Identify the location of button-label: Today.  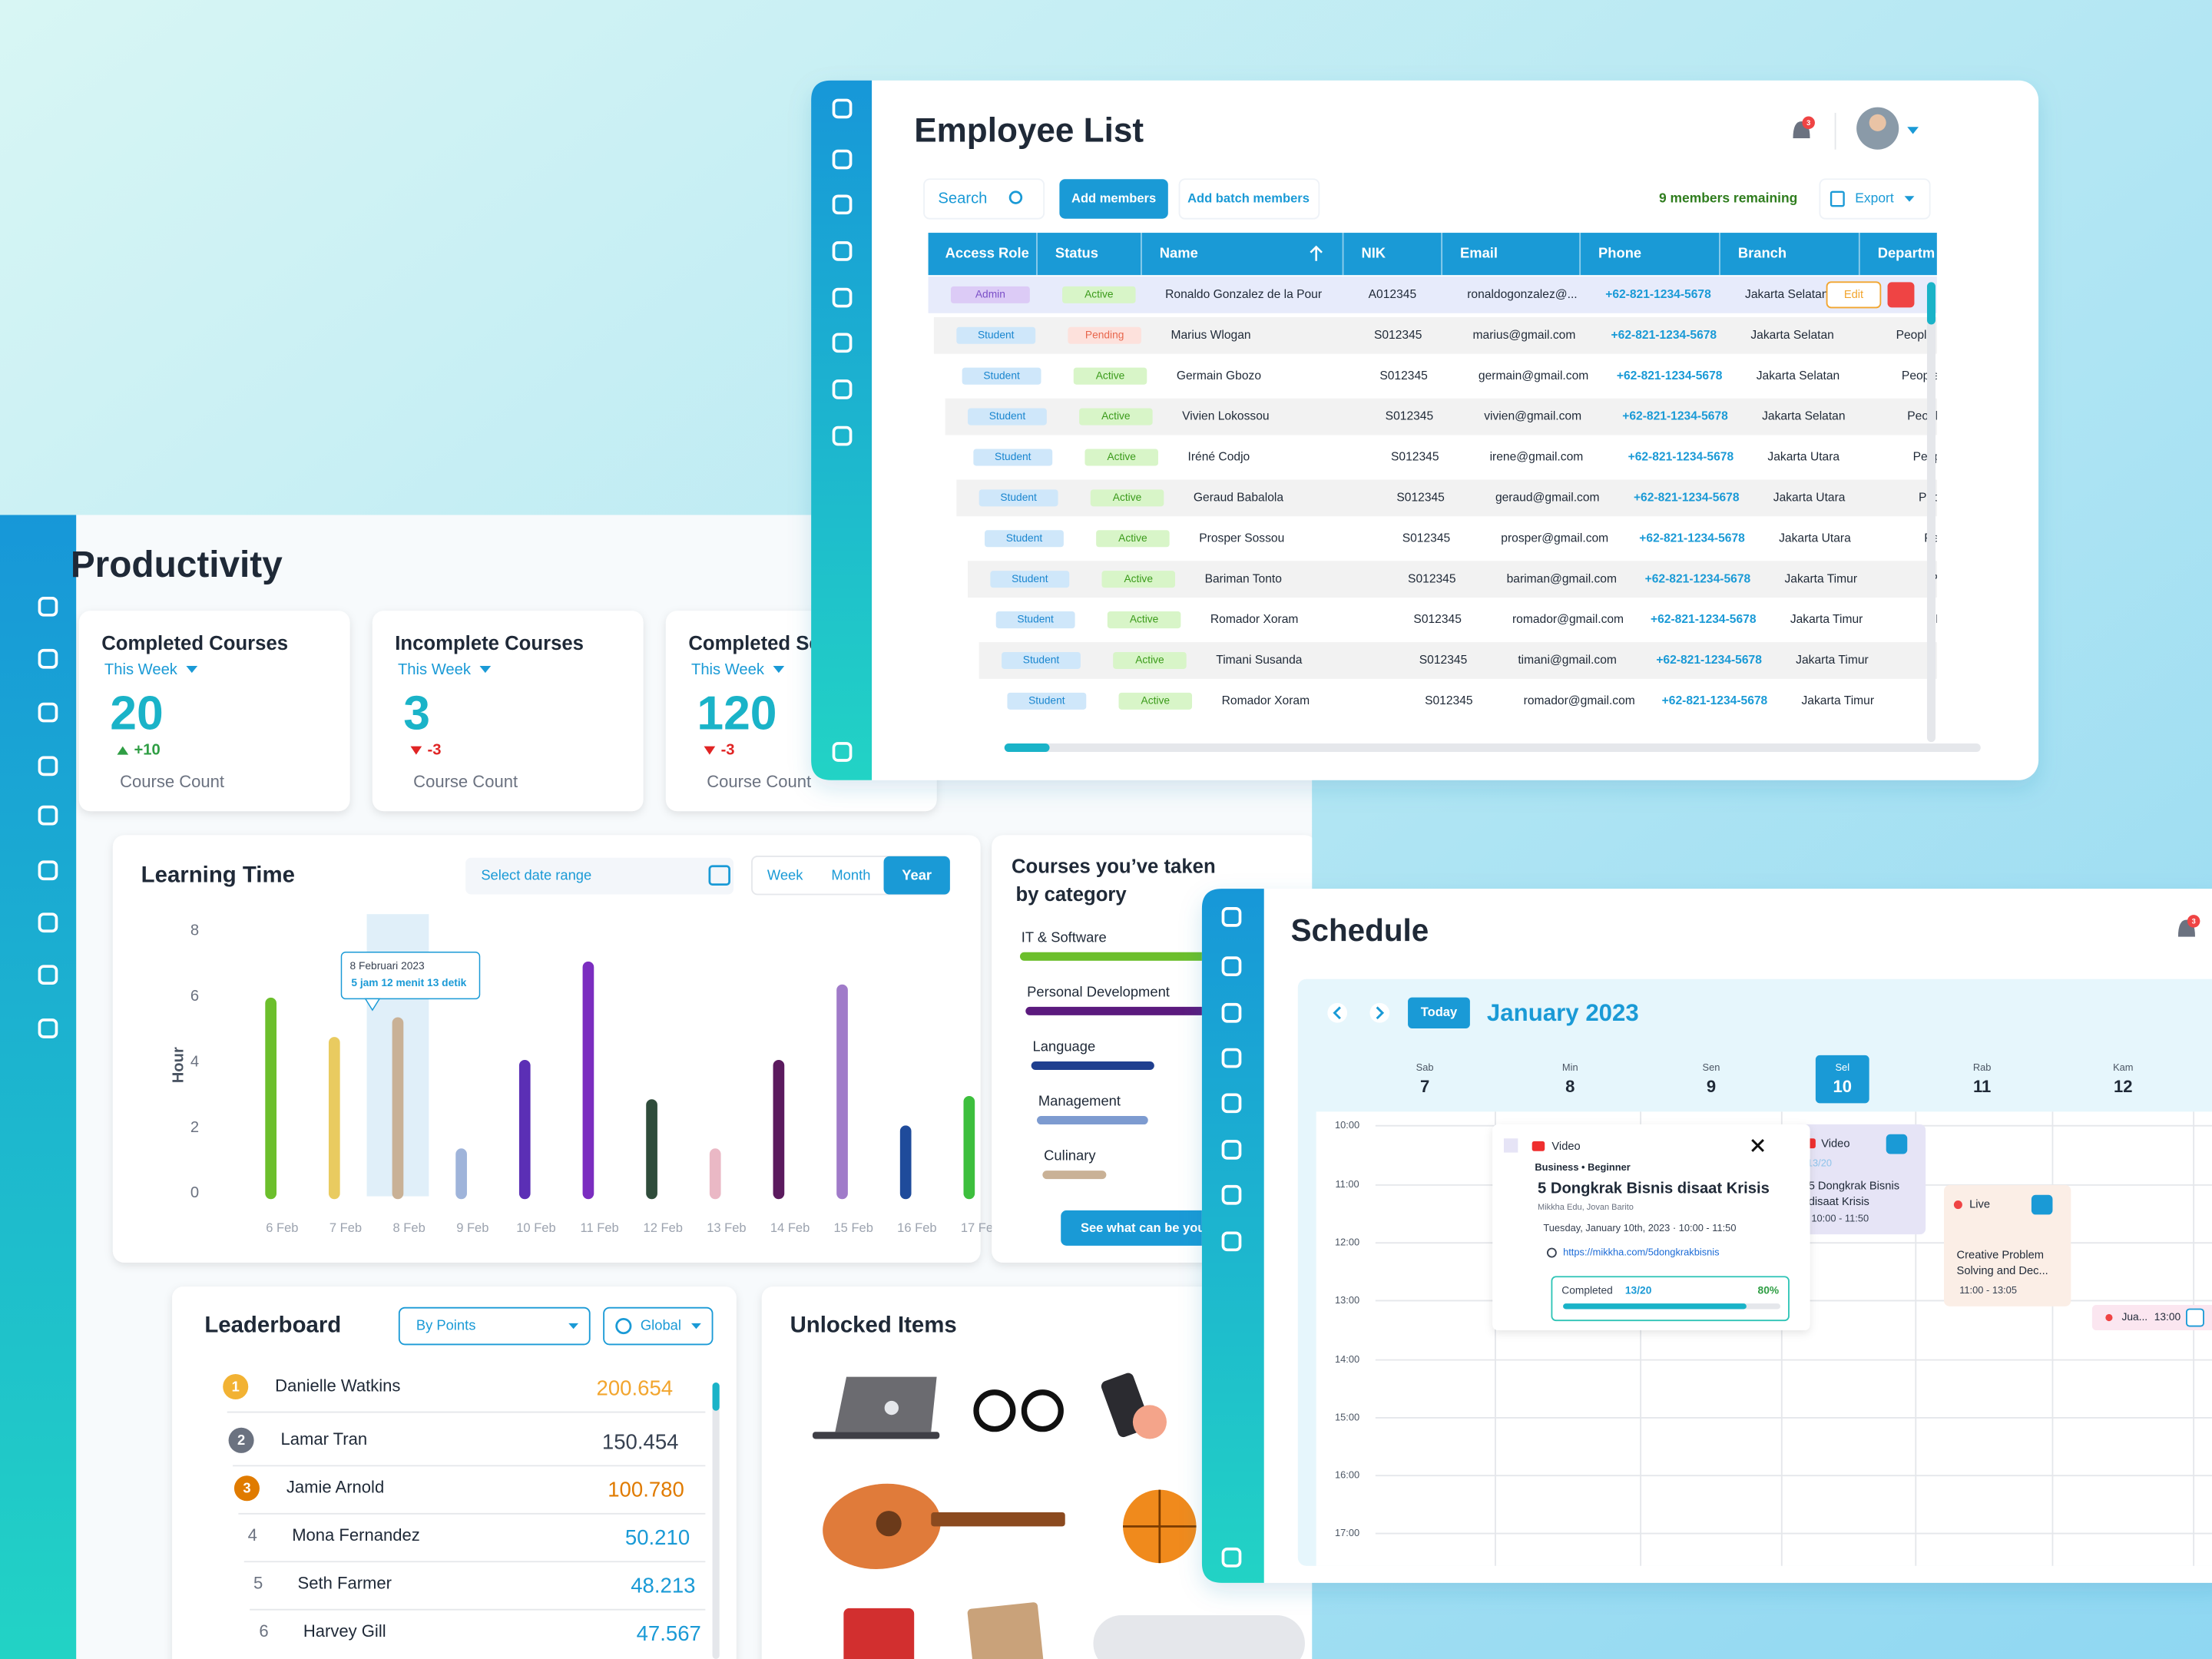
(1440, 1012).